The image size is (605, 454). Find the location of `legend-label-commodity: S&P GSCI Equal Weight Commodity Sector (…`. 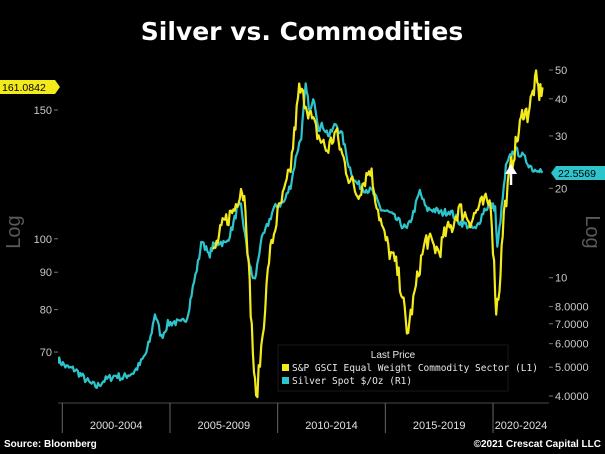

legend-label-commodity: S&P GSCI Equal Weight Commodity Sector (… is located at coordinates (415, 368).